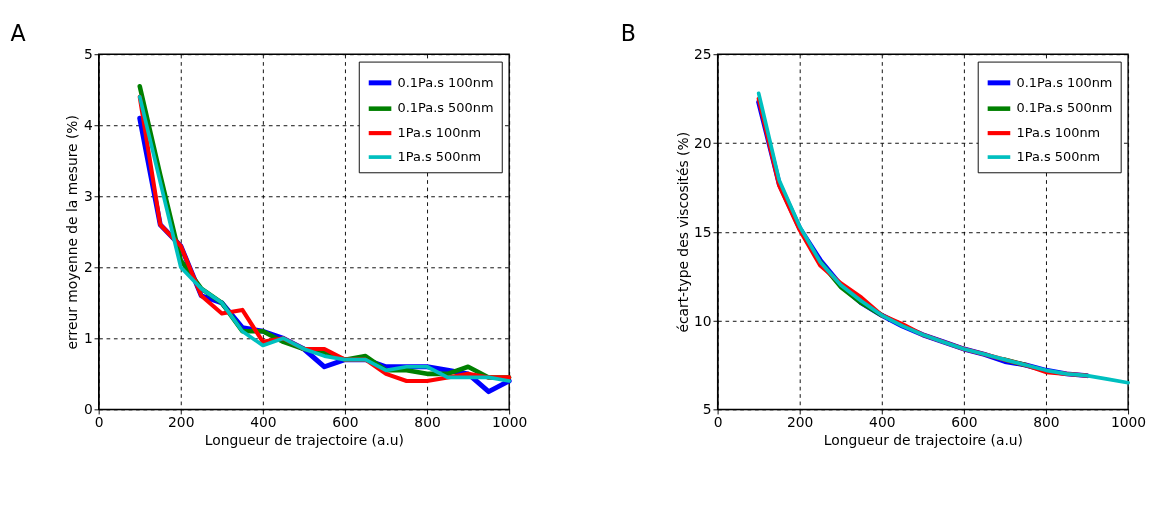 This screenshot has height=529, width=1165. What do you see at coordinates (88, 196) in the screenshot?
I see `y-tick-label: 3` at bounding box center [88, 196].